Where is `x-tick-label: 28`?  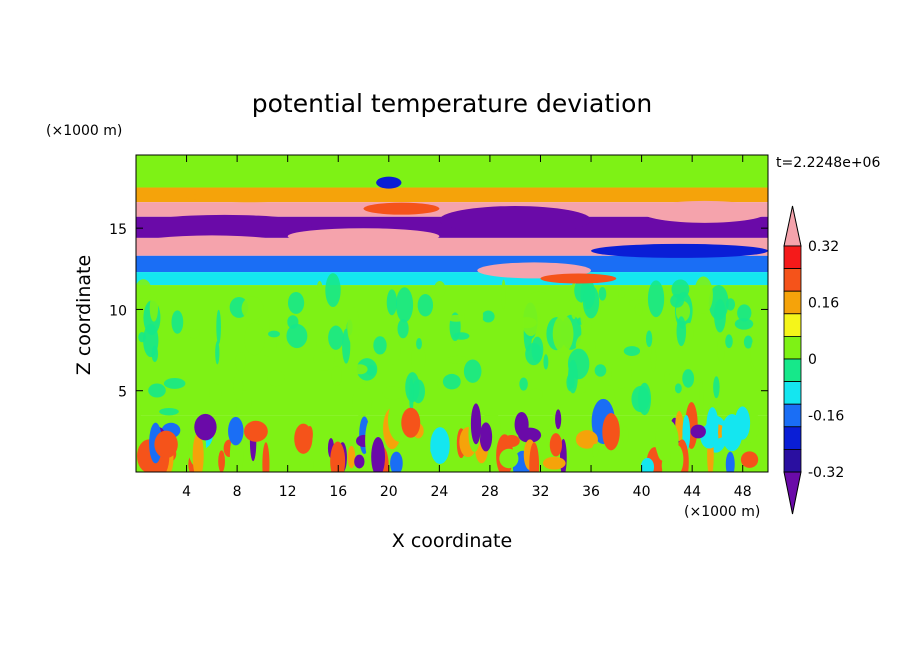
x-tick-label: 28 is located at coordinates (490, 492).